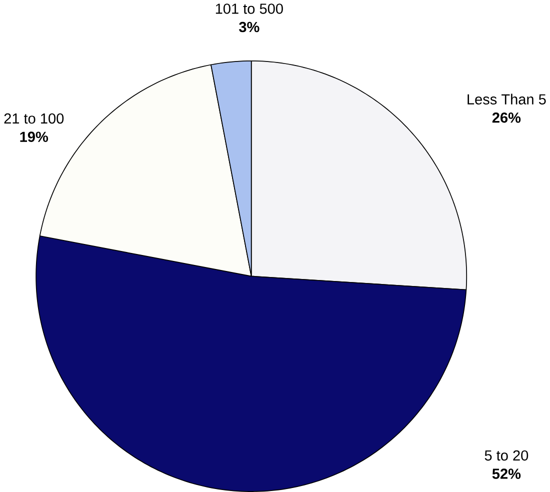 The height and width of the screenshot is (492, 550). What do you see at coordinates (506, 117) in the screenshot?
I see `data-label: 26%` at bounding box center [506, 117].